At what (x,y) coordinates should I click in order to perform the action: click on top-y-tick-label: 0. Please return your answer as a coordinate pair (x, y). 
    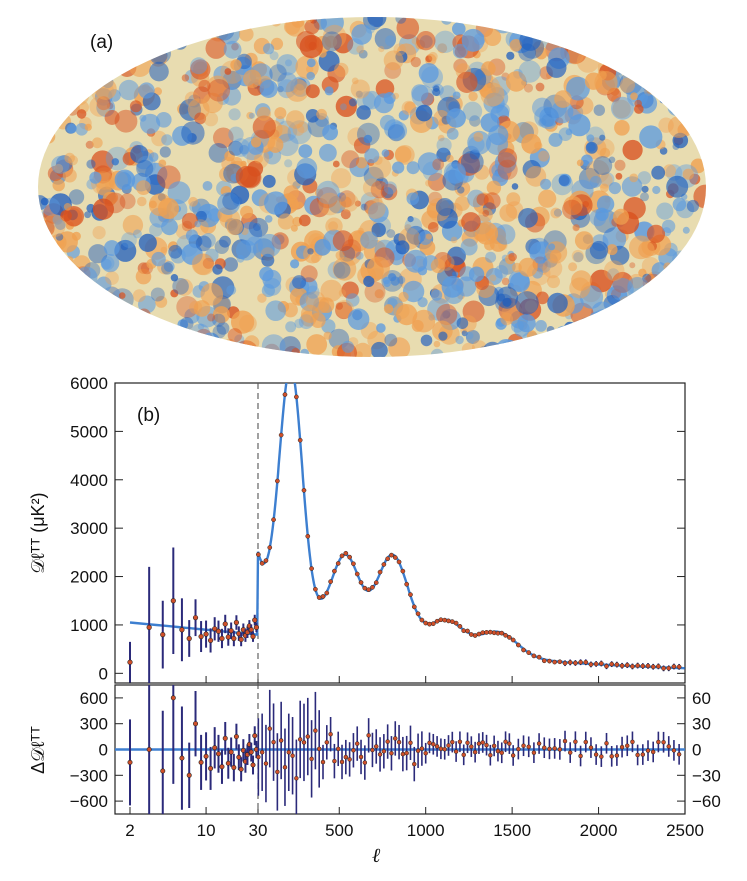
    Looking at the image, I should click on (103, 673).